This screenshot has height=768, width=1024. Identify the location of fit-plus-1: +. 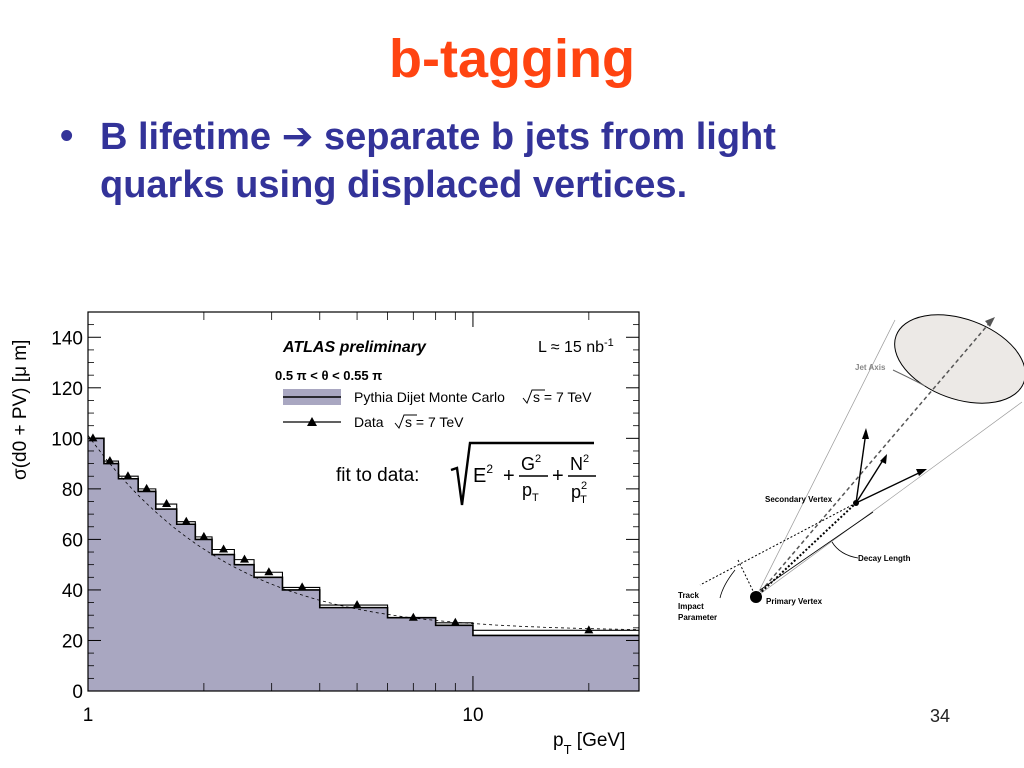
(509, 476).